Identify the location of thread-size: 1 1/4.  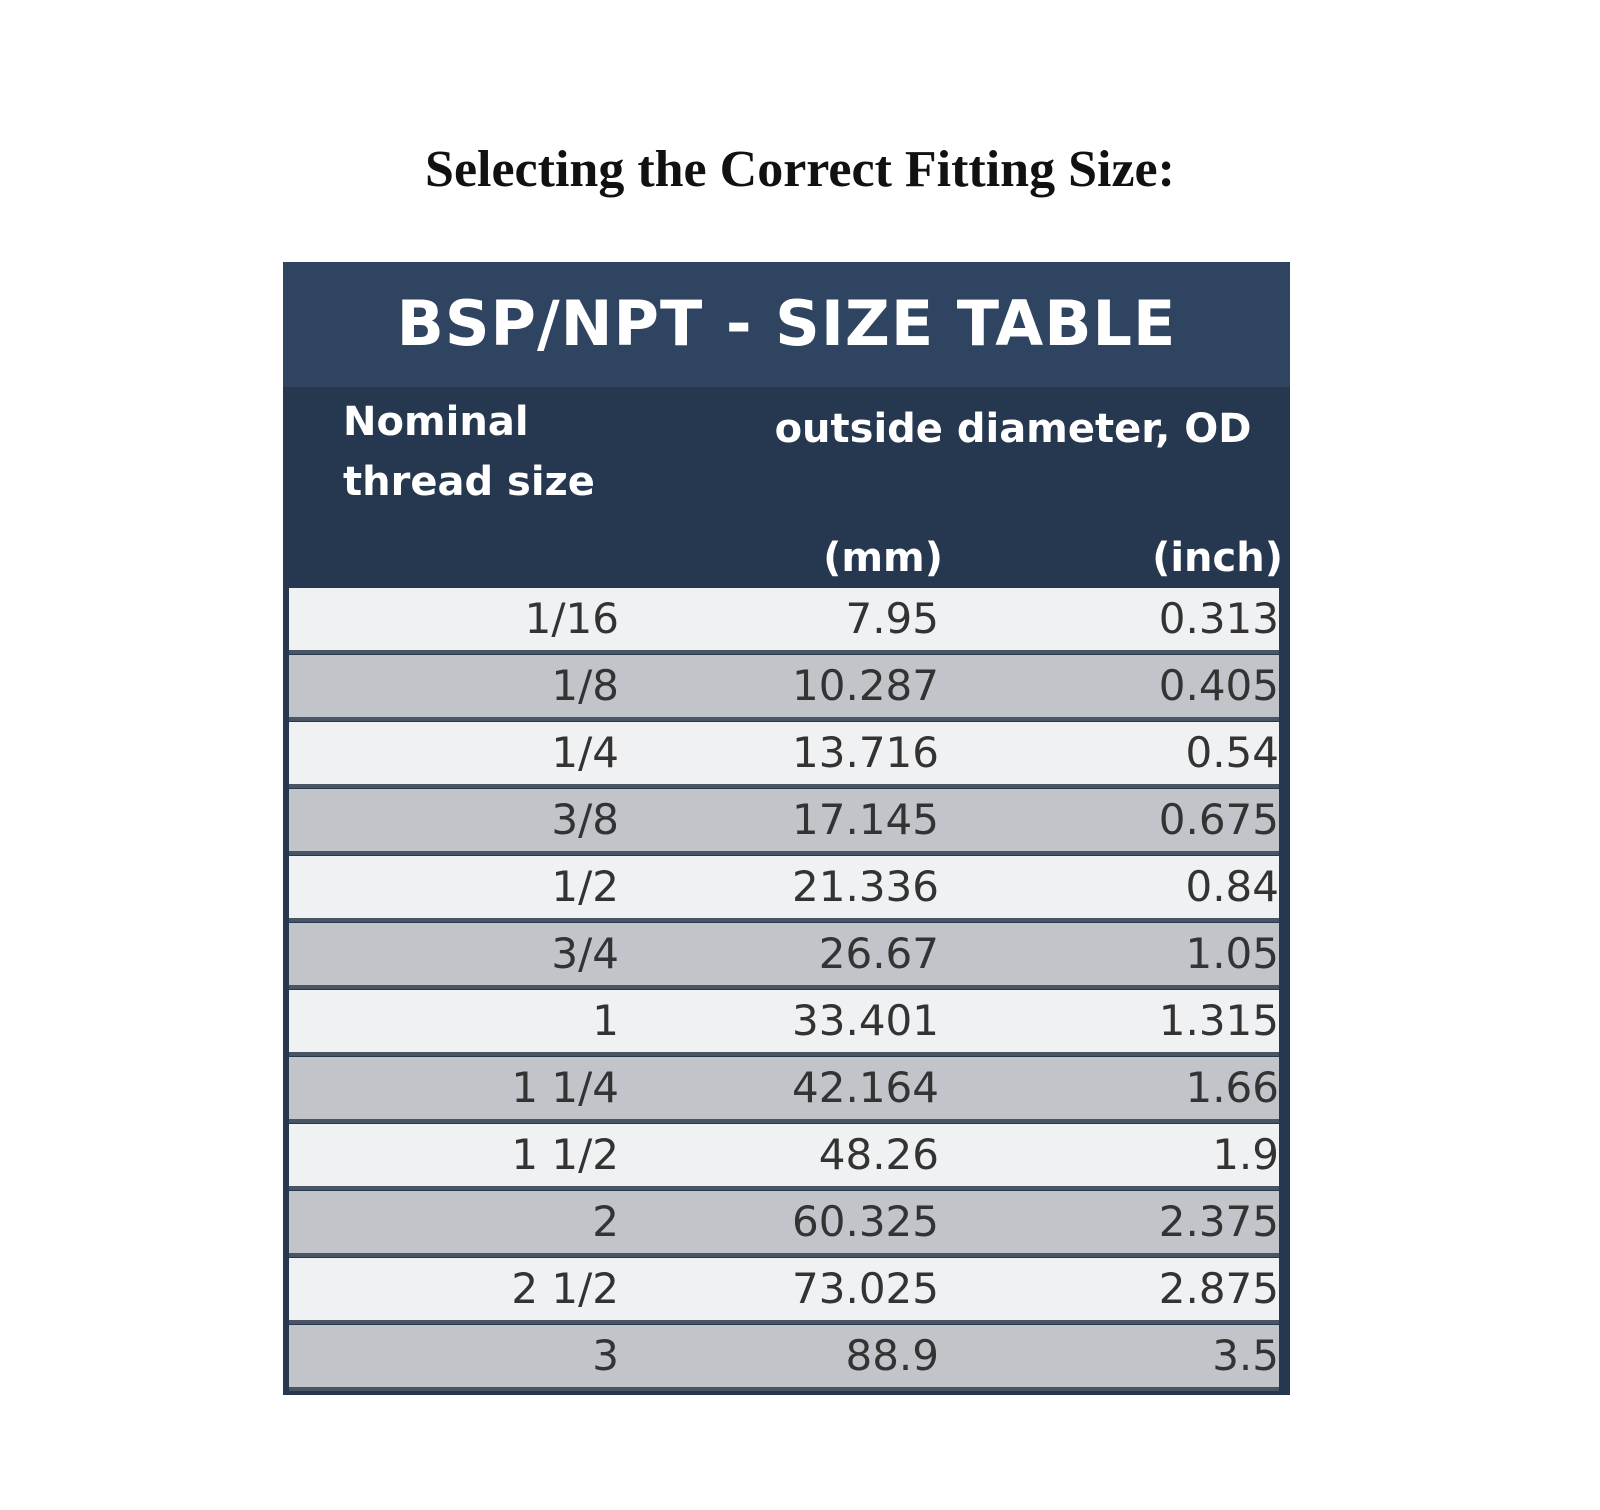
(565, 1087).